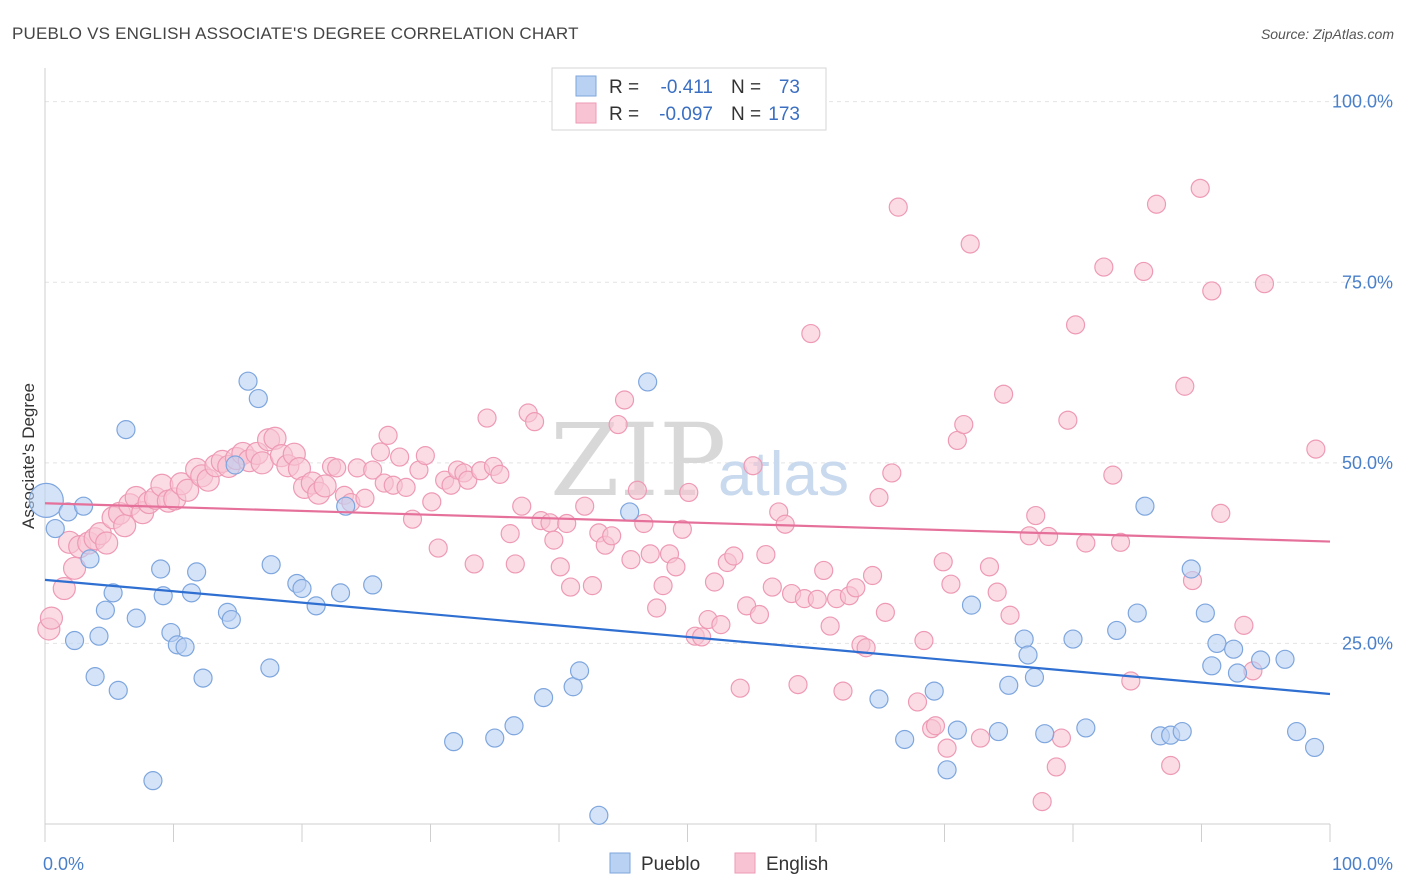 This screenshot has height=892, width=1406. Describe the element at coordinates (789, 87) in the screenshot. I see `stats-legend-n-value-pueblo: 73` at that location.